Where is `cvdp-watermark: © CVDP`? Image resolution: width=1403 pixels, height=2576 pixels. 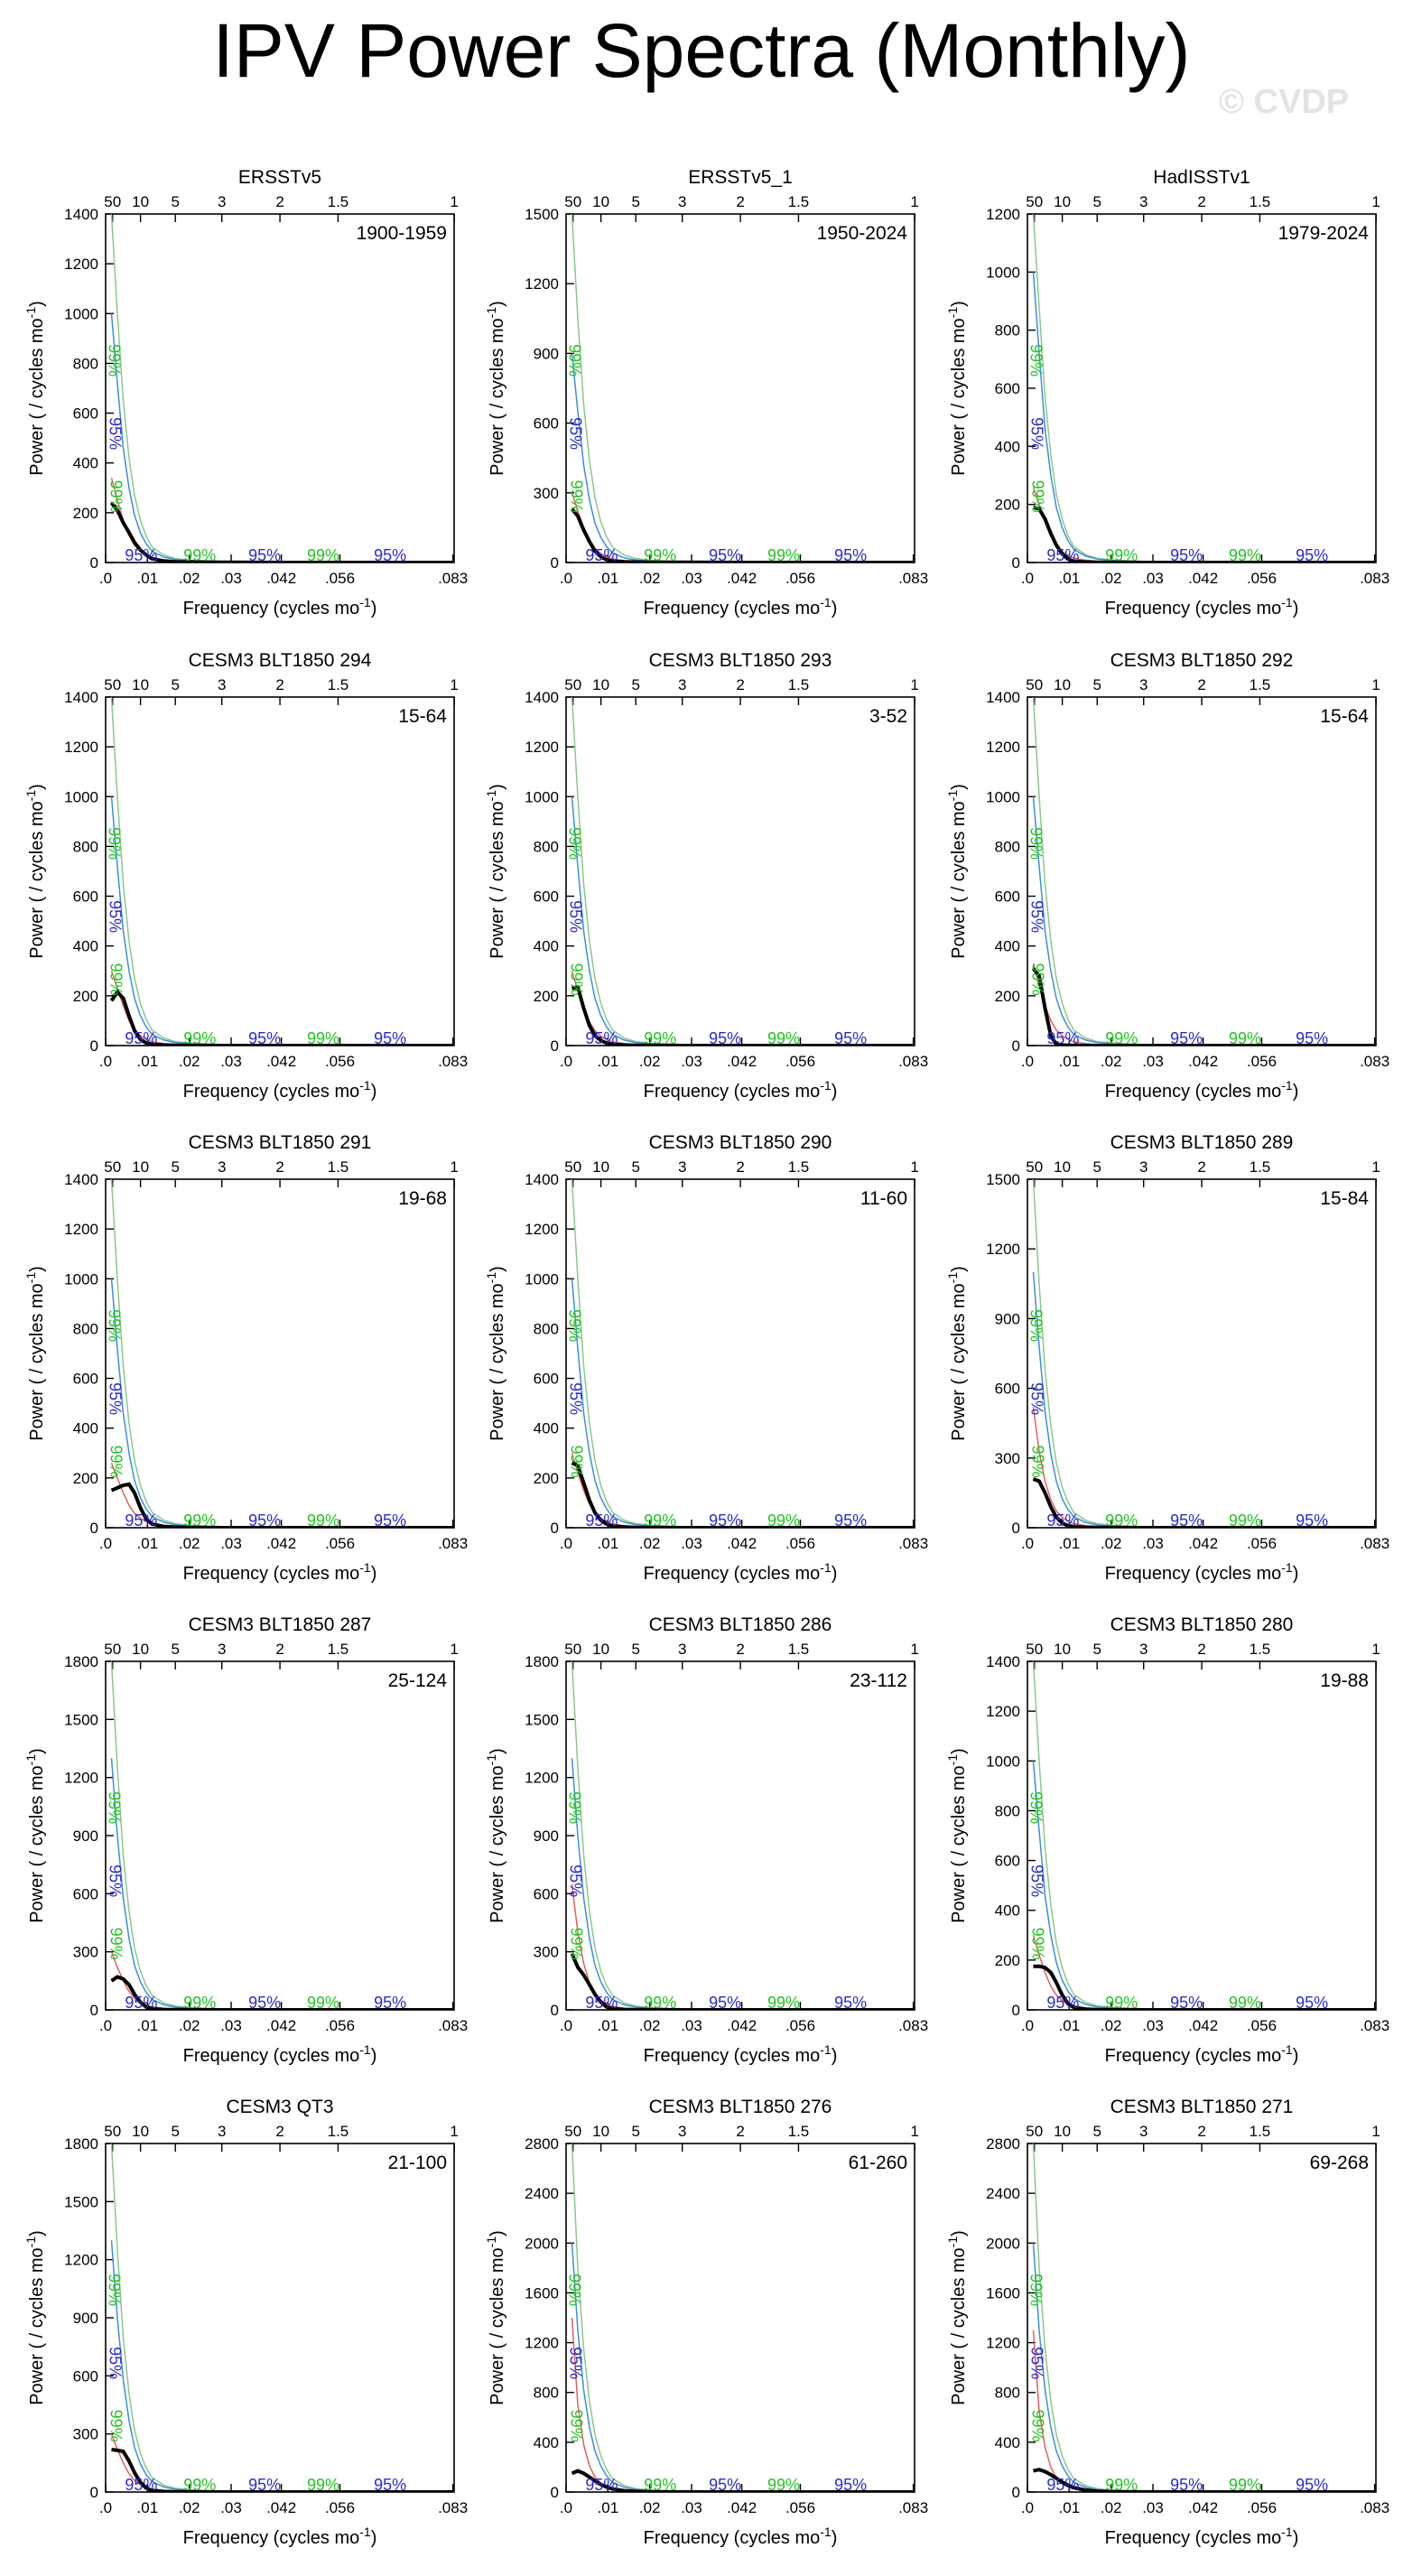 cvdp-watermark: © CVDP is located at coordinates (1284, 102).